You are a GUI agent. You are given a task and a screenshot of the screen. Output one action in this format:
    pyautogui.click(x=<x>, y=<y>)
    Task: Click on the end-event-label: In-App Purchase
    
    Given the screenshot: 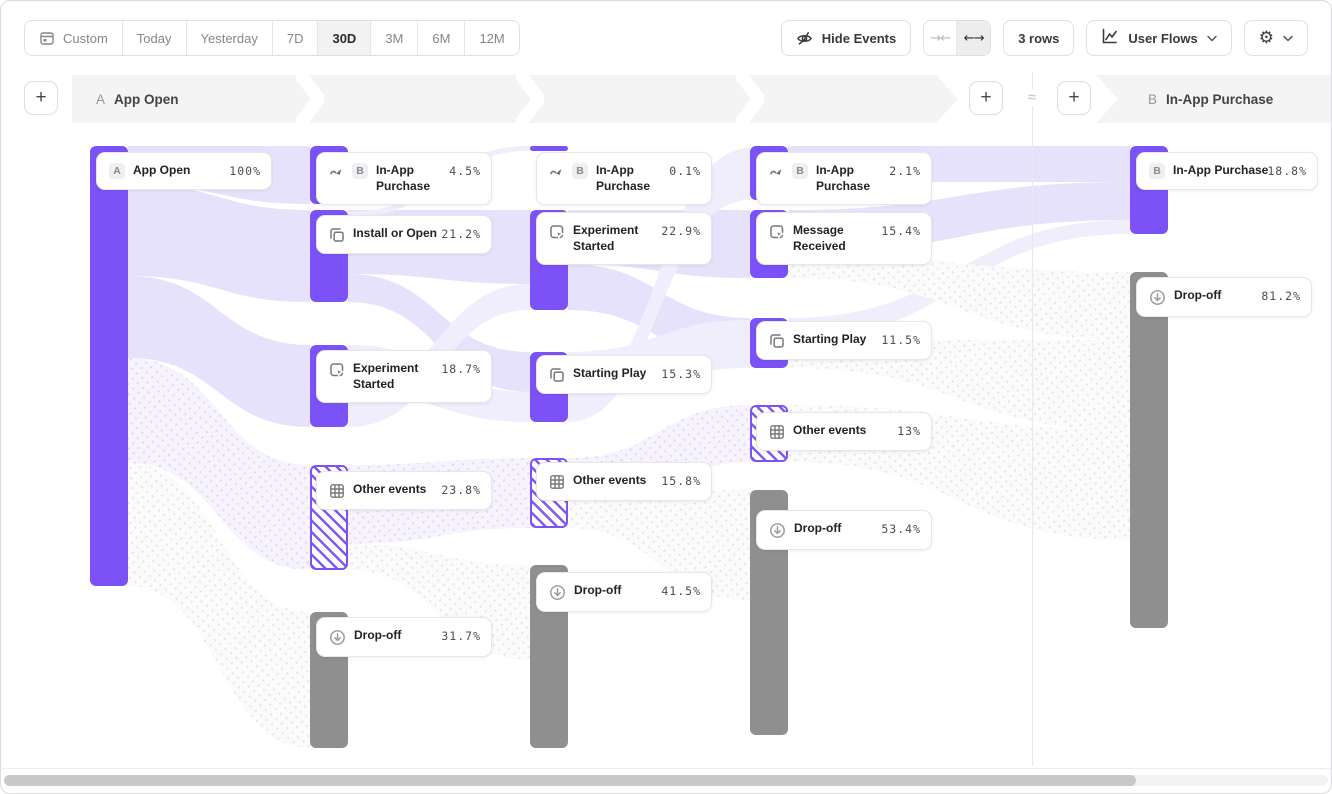 What is the action you would take?
    pyautogui.click(x=1220, y=99)
    